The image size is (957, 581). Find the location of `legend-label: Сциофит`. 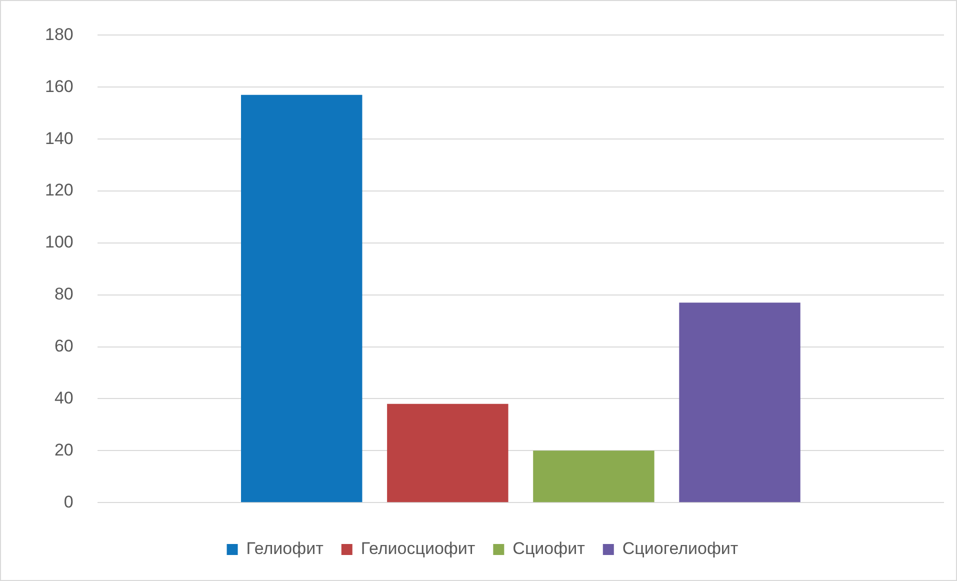

legend-label: Сциофит is located at coordinates (549, 548).